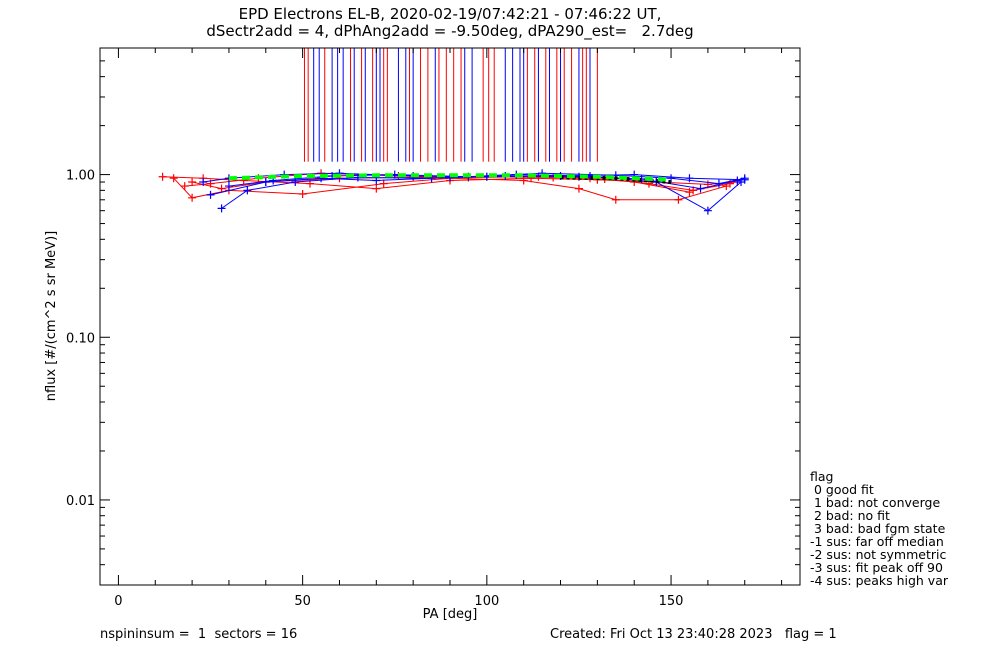 The width and height of the screenshot is (1000, 650). I want to click on y-tick-label: 0.10, so click(80, 338).